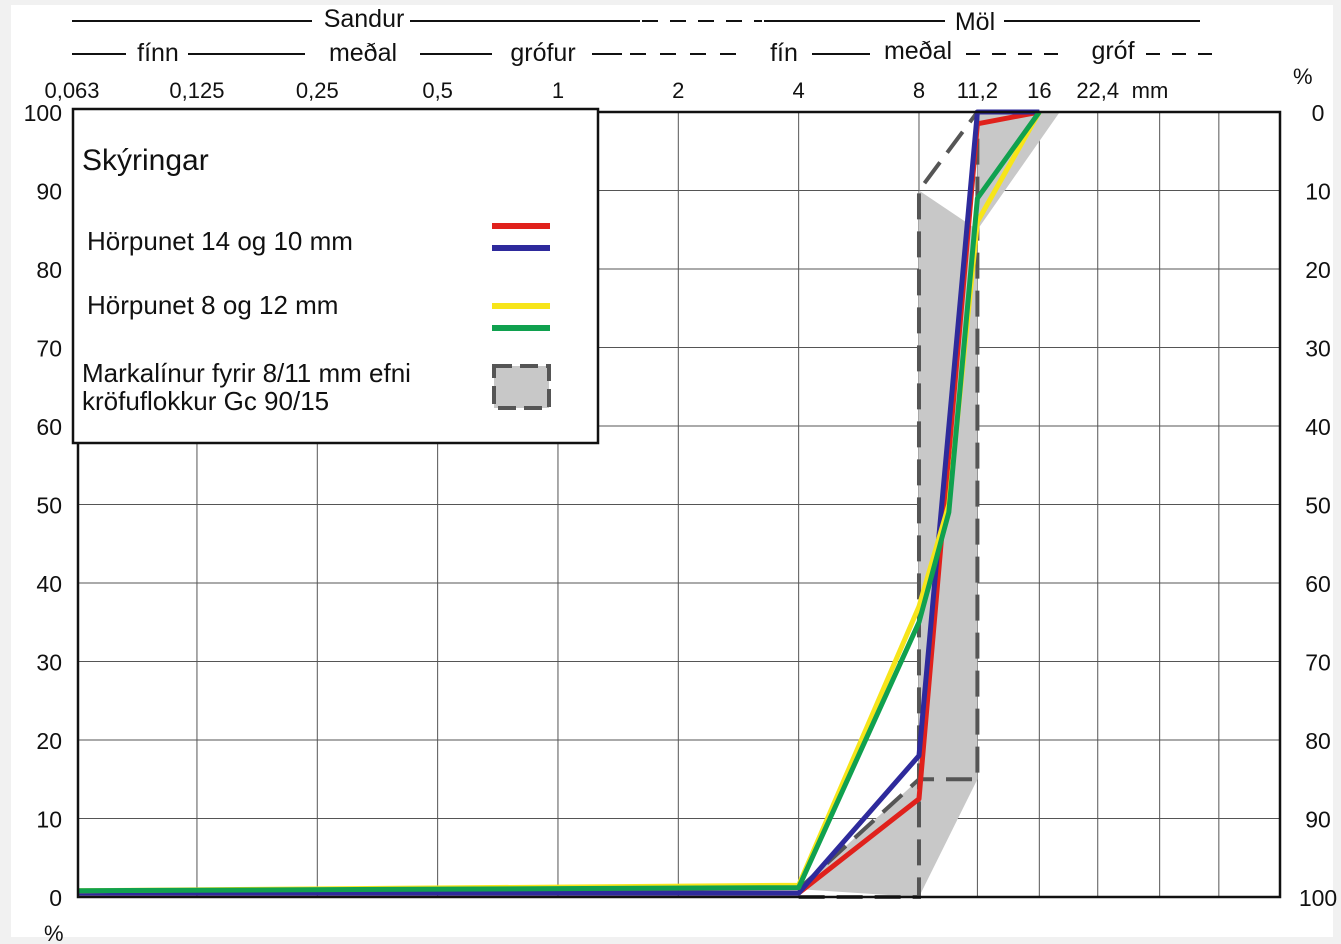 The width and height of the screenshot is (1341, 944). What do you see at coordinates (558, 90) in the screenshot?
I see `x-tick: 1` at bounding box center [558, 90].